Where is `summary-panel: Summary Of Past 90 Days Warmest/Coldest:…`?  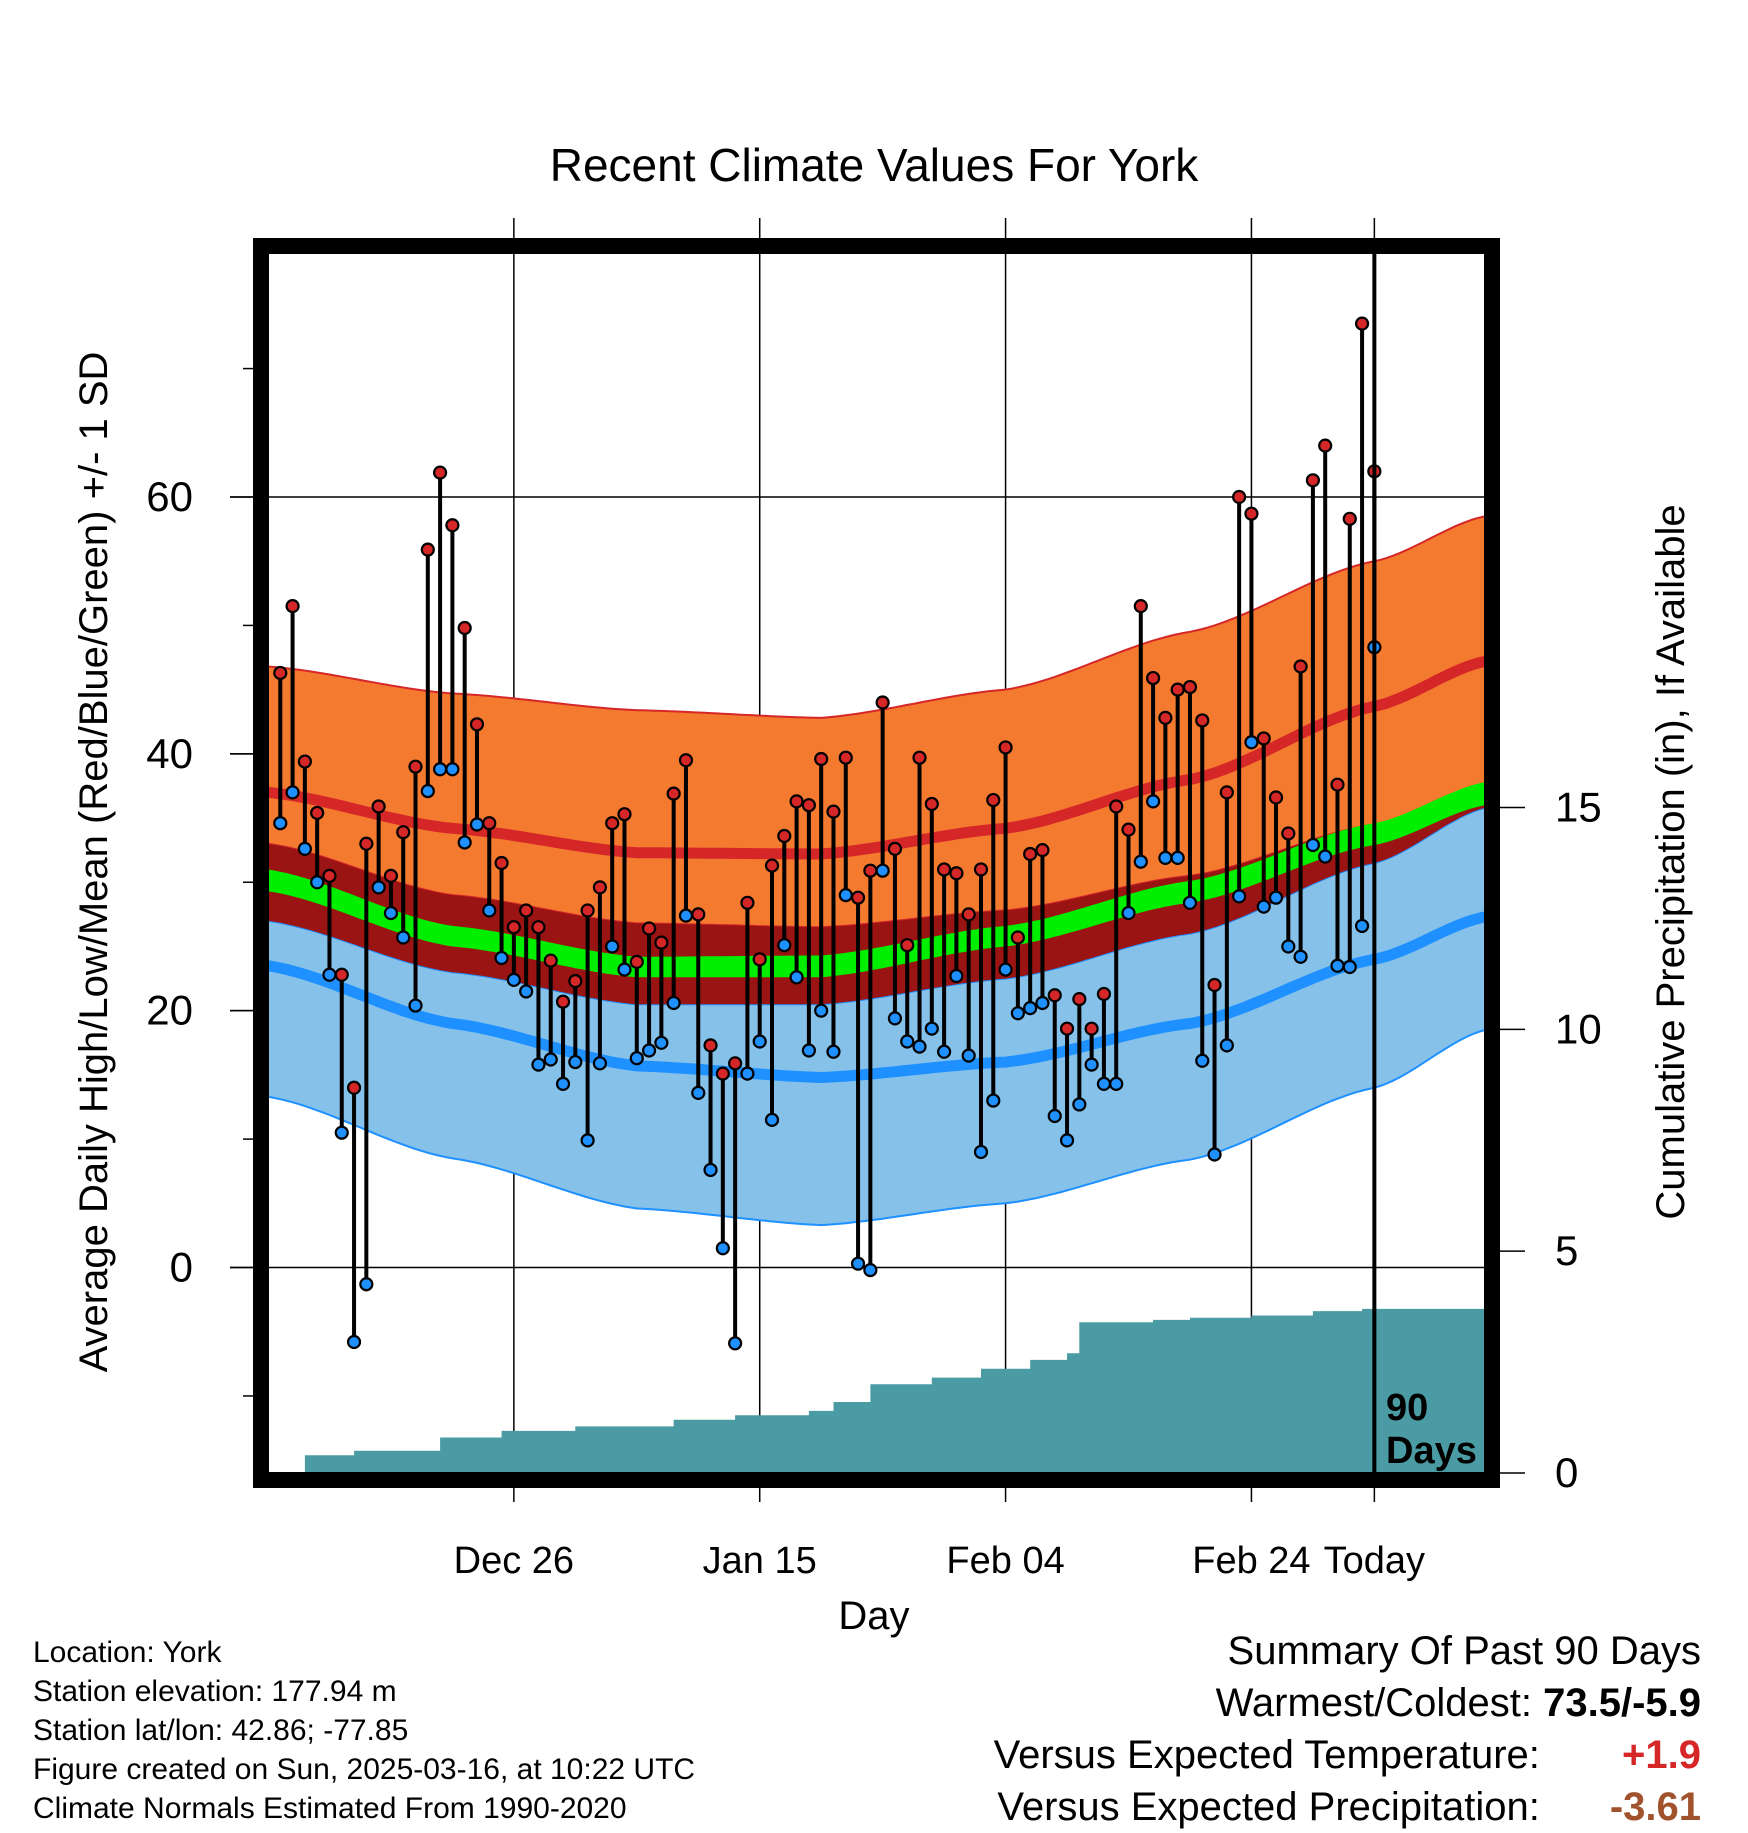 summary-panel: Summary Of Past 90 Days Warmest/Coldest:… is located at coordinates (1347, 1729).